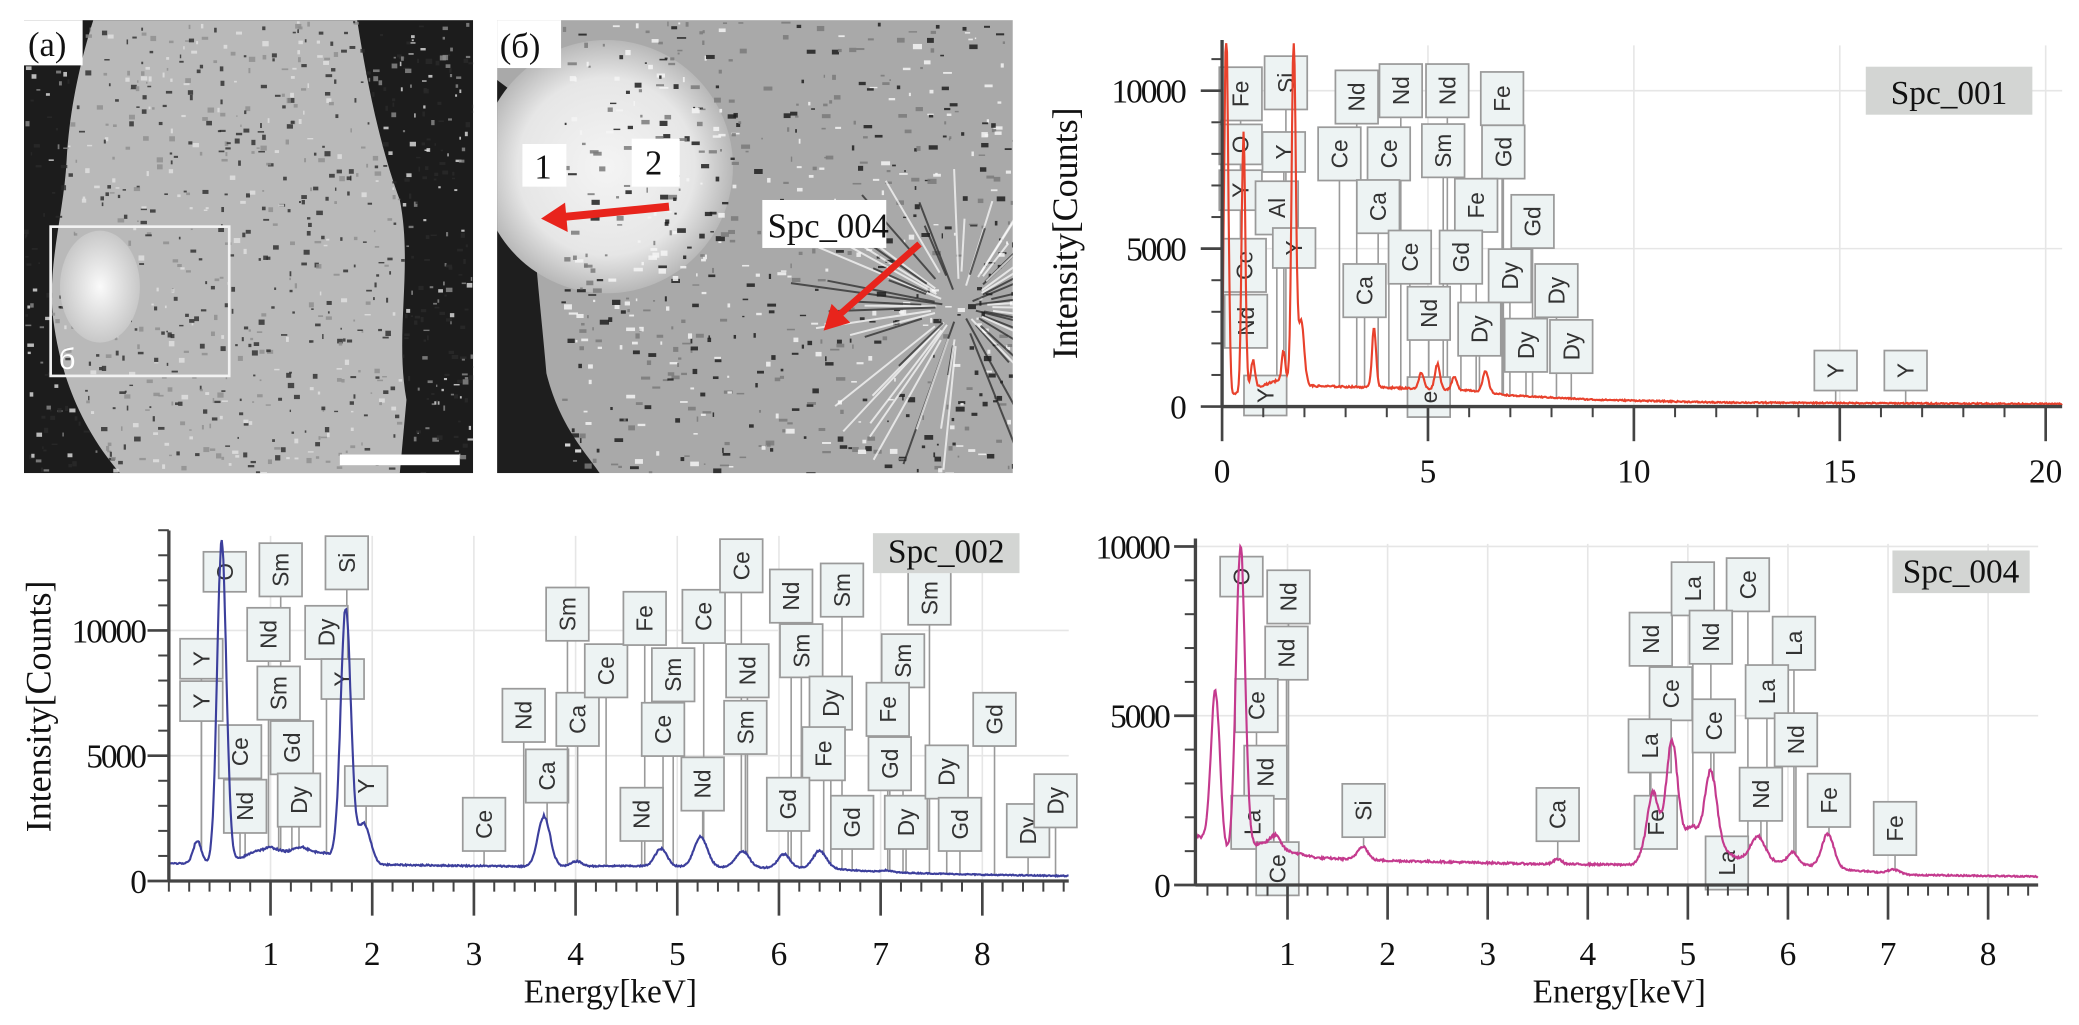 The image size is (2079, 1025). I want to click on x-tick-label: 8, so click(1988, 954).